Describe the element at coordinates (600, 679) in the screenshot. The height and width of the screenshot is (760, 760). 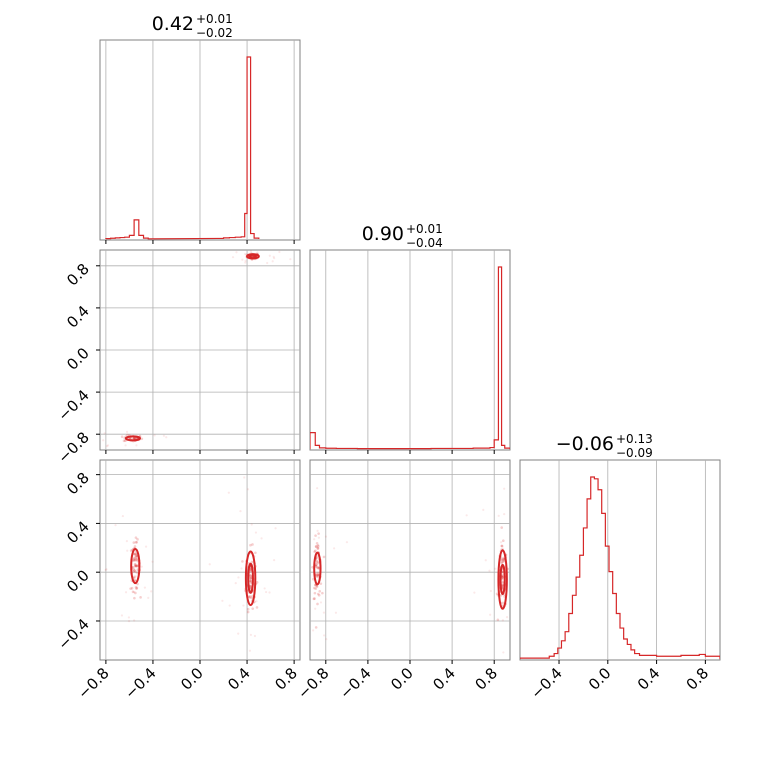
I see `x-tick-label: 0.0` at that location.